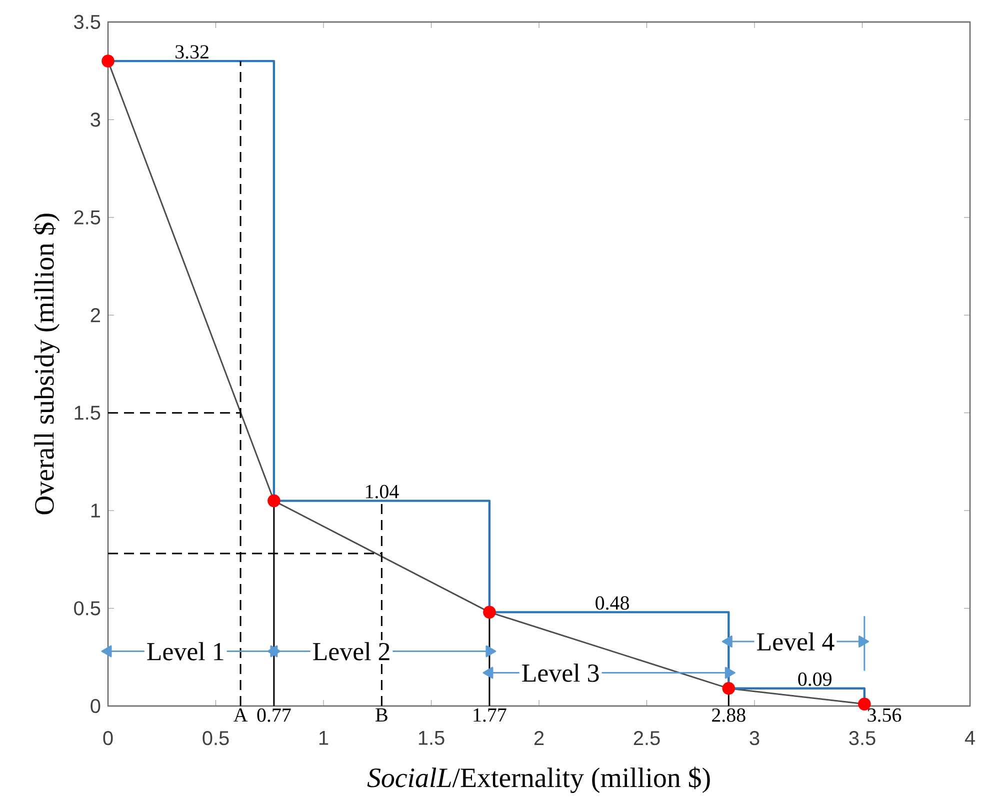 This screenshot has width=987, height=800. I want to click on annotation: 0.48, so click(612, 603).